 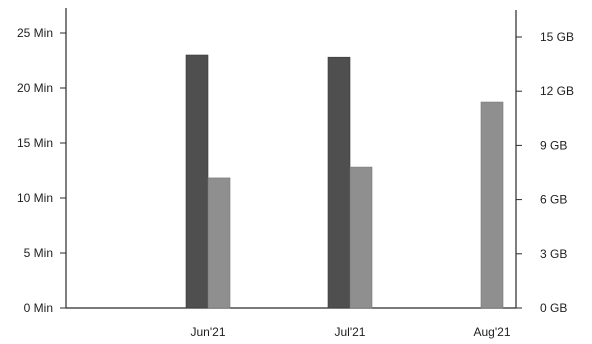 What do you see at coordinates (38, 308) in the screenshot?
I see `left-y-tick-label: 0 Min` at bounding box center [38, 308].